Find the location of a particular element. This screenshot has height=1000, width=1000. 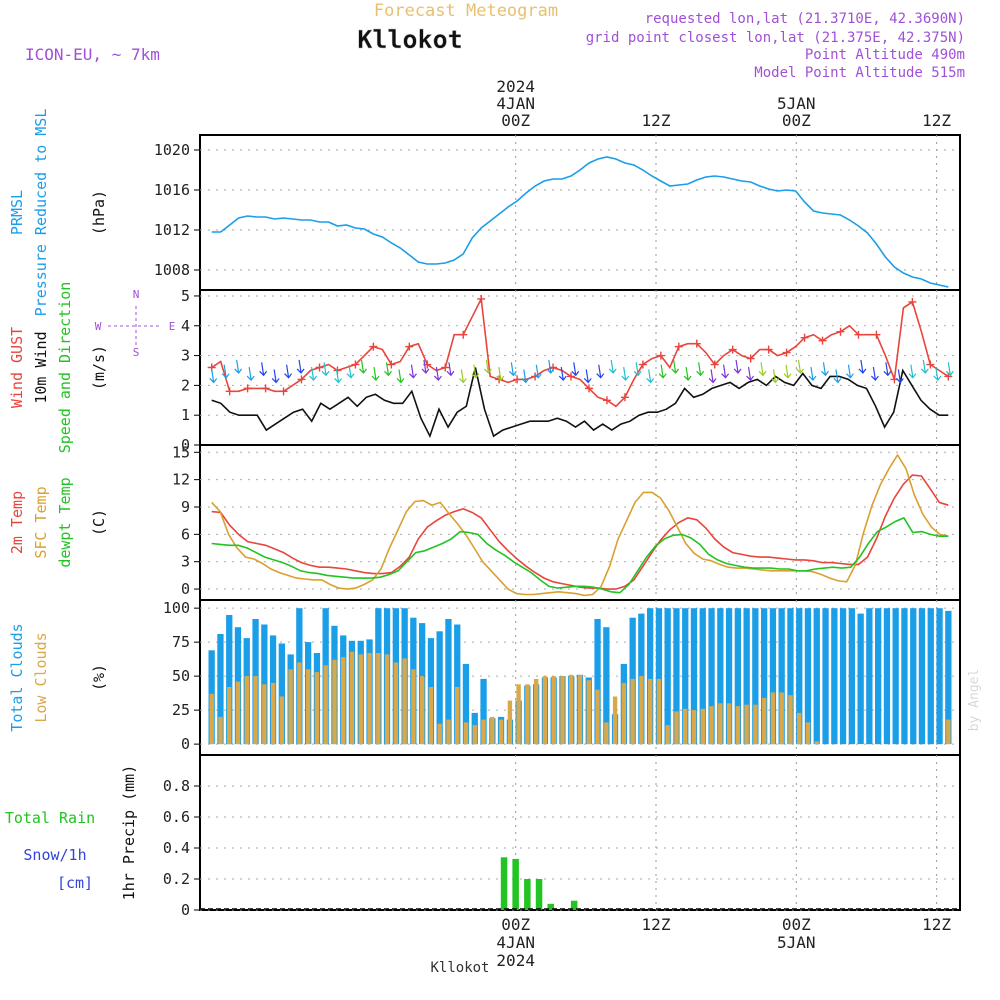

panel-label: dewpt Temp is located at coordinates (65, 522).